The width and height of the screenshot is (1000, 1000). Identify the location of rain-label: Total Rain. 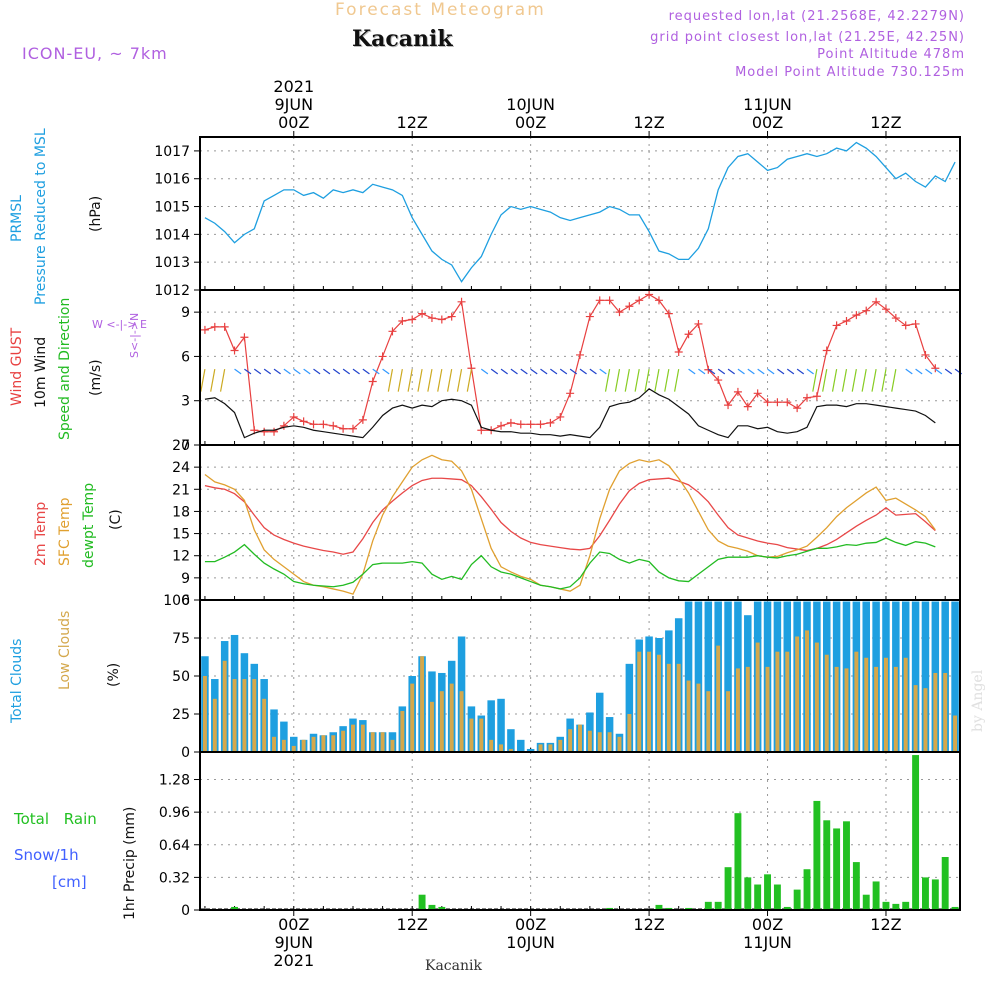
(55, 819).